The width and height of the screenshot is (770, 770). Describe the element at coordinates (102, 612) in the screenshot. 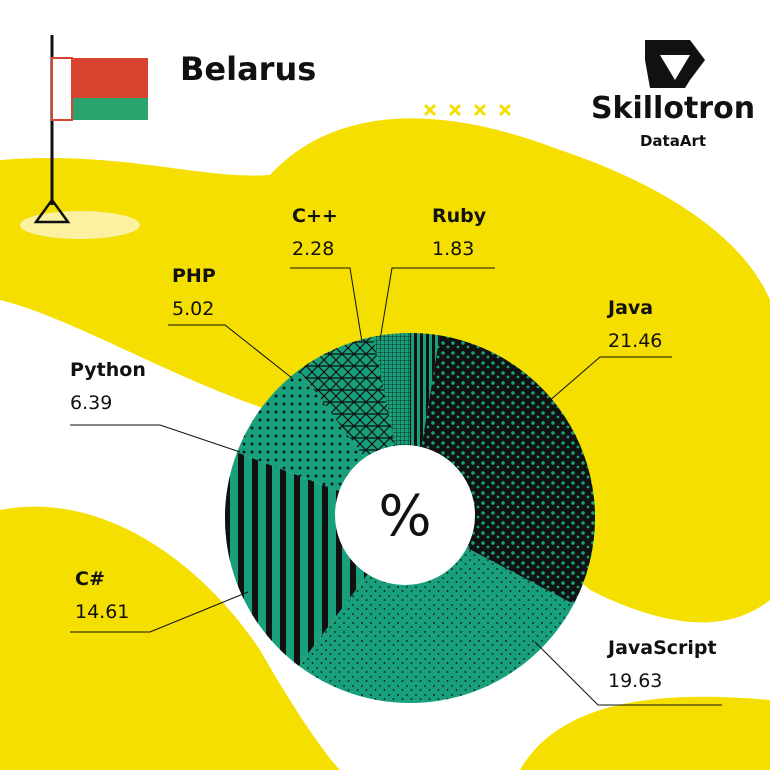

I see `slice-value: 14.61` at that location.